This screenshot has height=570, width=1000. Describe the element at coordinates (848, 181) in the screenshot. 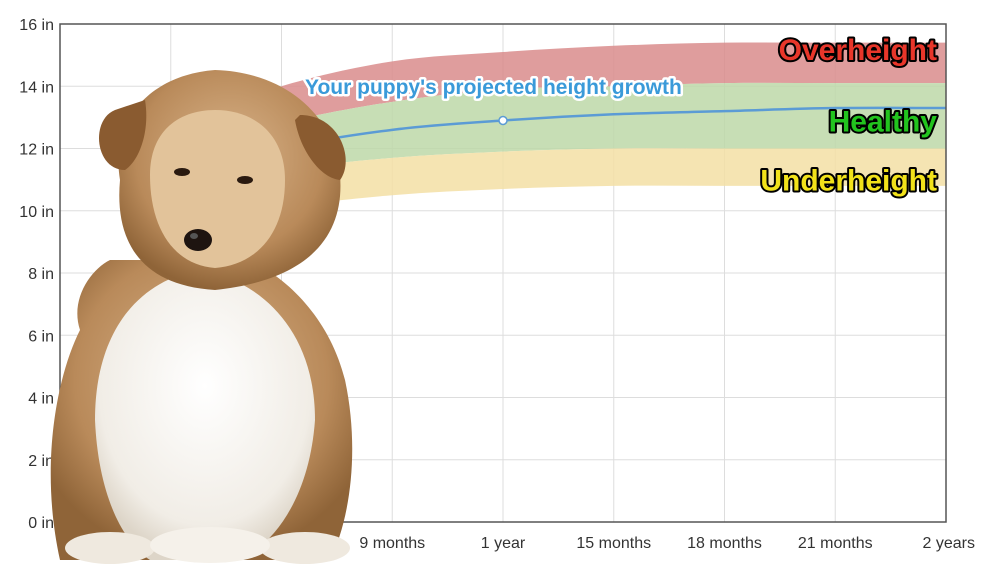

I see `band-label-underheight: Underheight` at that location.